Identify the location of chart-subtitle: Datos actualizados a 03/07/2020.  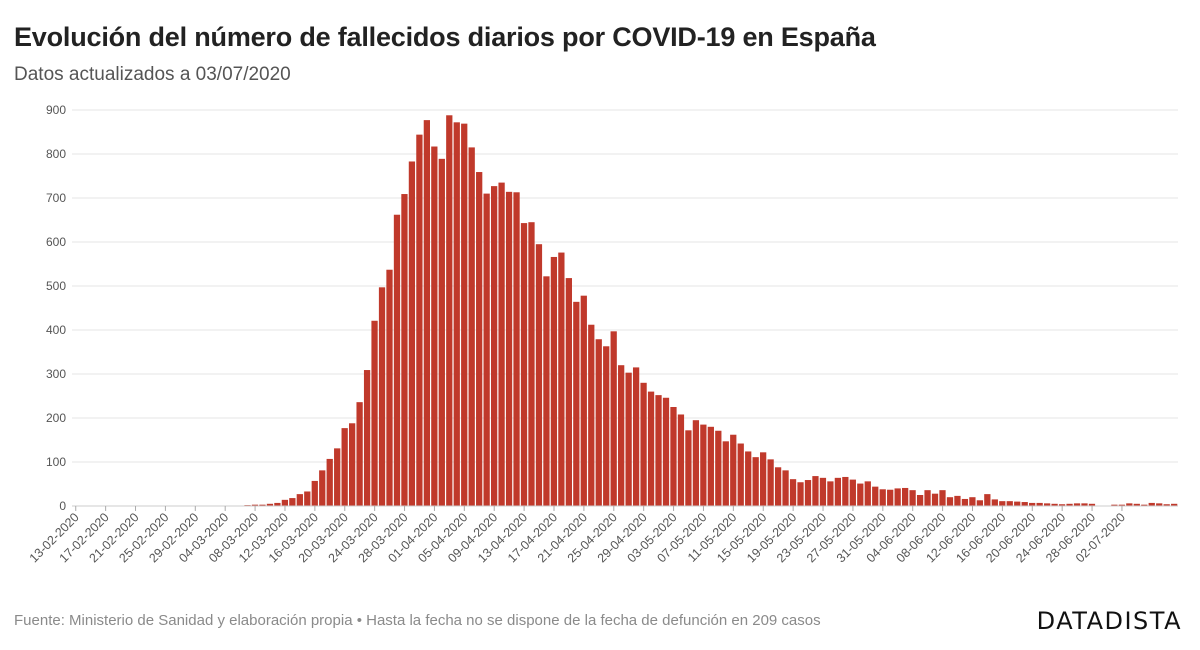
(152, 74).